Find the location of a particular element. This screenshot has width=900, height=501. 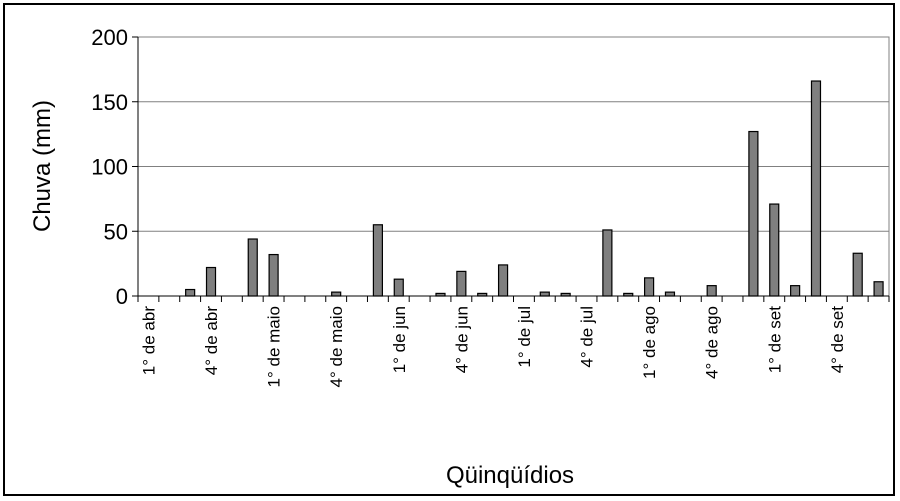

y-tick-label: 200 is located at coordinates (109, 37).